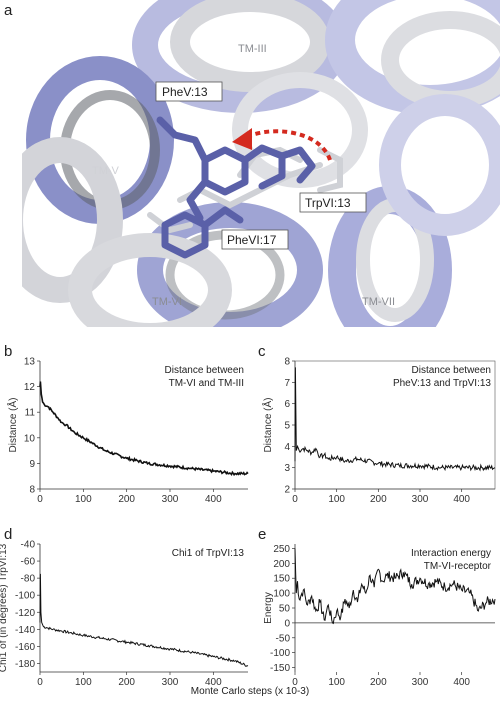 The width and height of the screenshot is (500, 706). Describe the element at coordinates (283, 638) in the screenshot. I see `ytick-label-e-6: -50` at that location.